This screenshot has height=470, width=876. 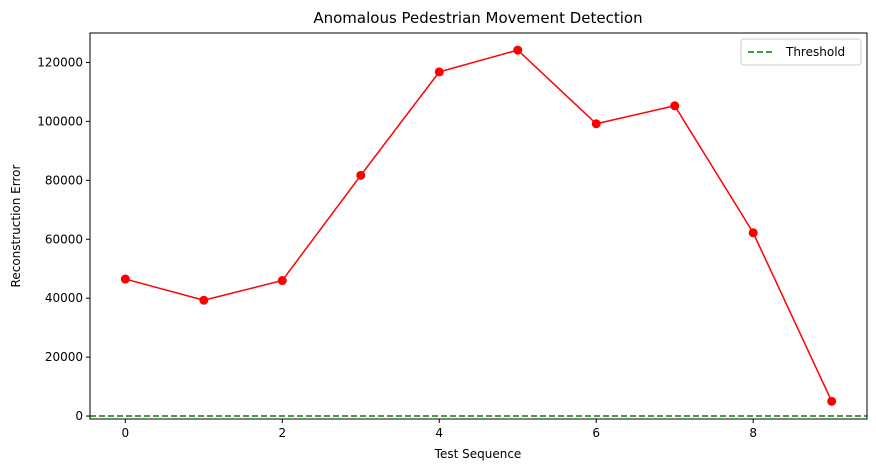 I want to click on y-tick-label: 20000, so click(x=64, y=357).